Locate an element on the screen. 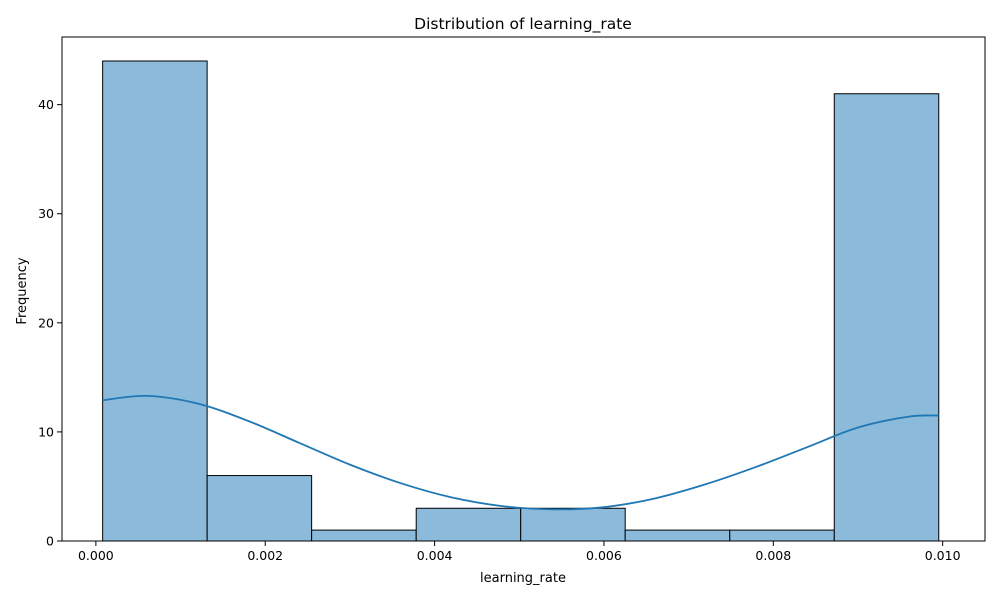  y-axis-label: Frequency is located at coordinates (22, 290).